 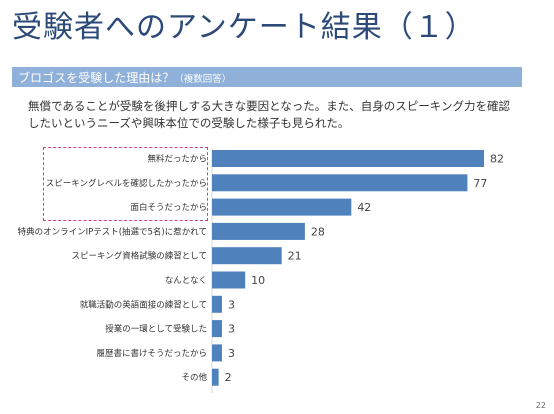 I want to click on section-band, so click(x=267, y=77).